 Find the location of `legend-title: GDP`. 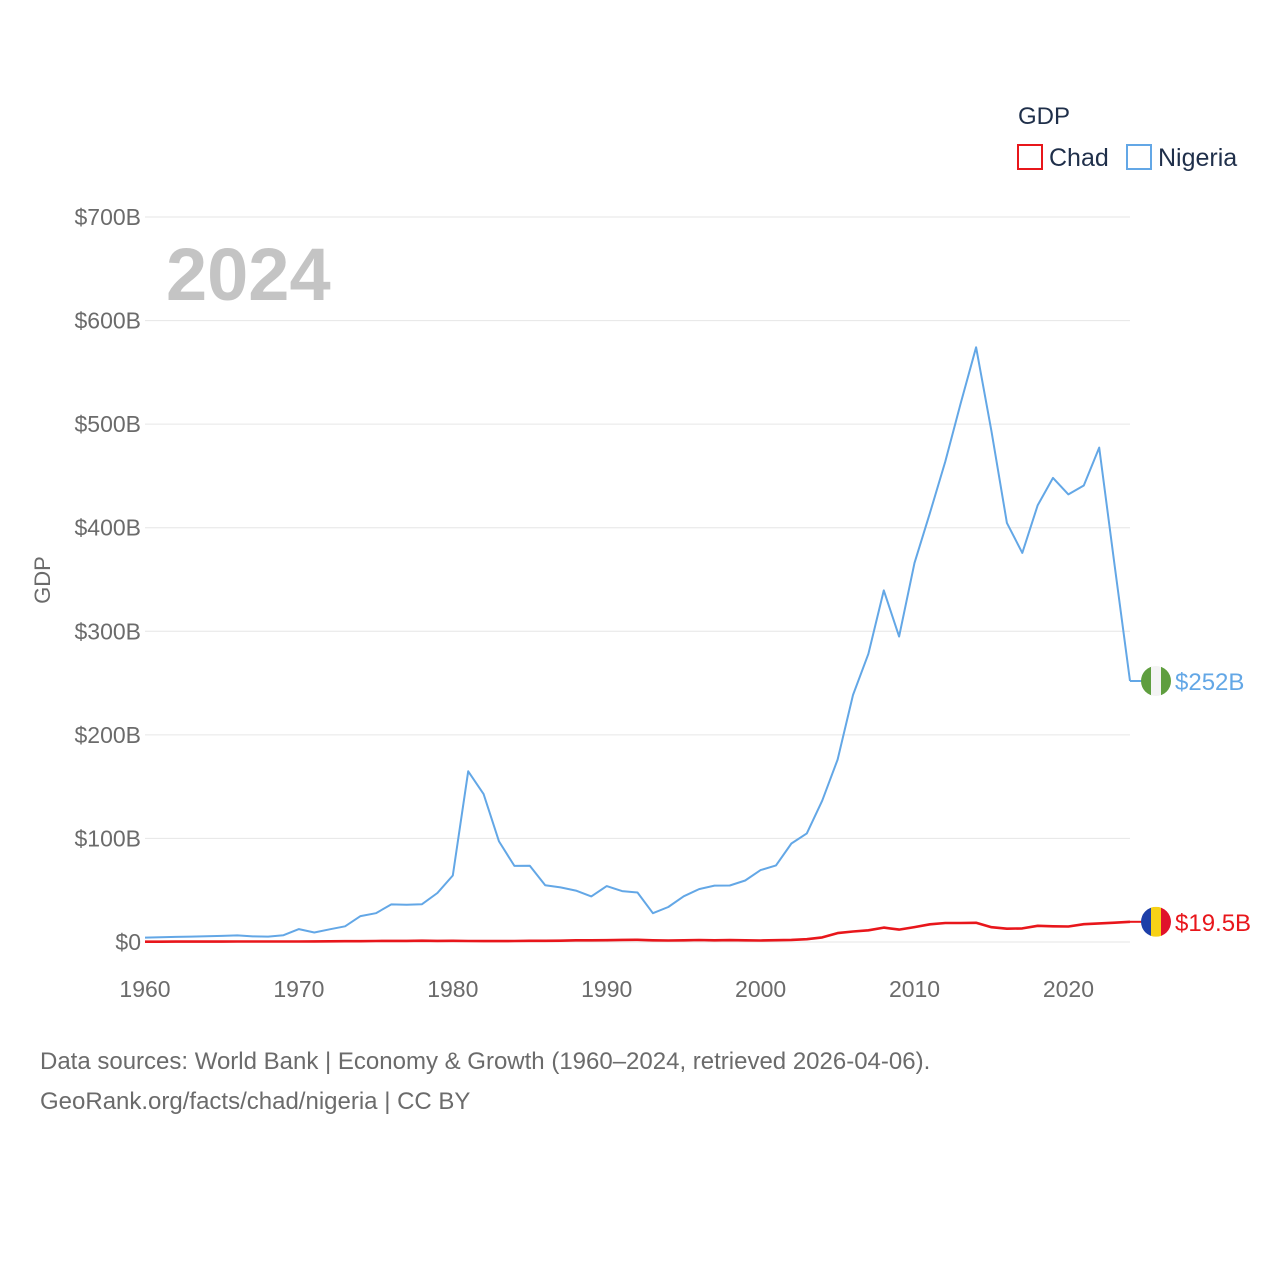

legend-title: GDP is located at coordinates (1044, 116).